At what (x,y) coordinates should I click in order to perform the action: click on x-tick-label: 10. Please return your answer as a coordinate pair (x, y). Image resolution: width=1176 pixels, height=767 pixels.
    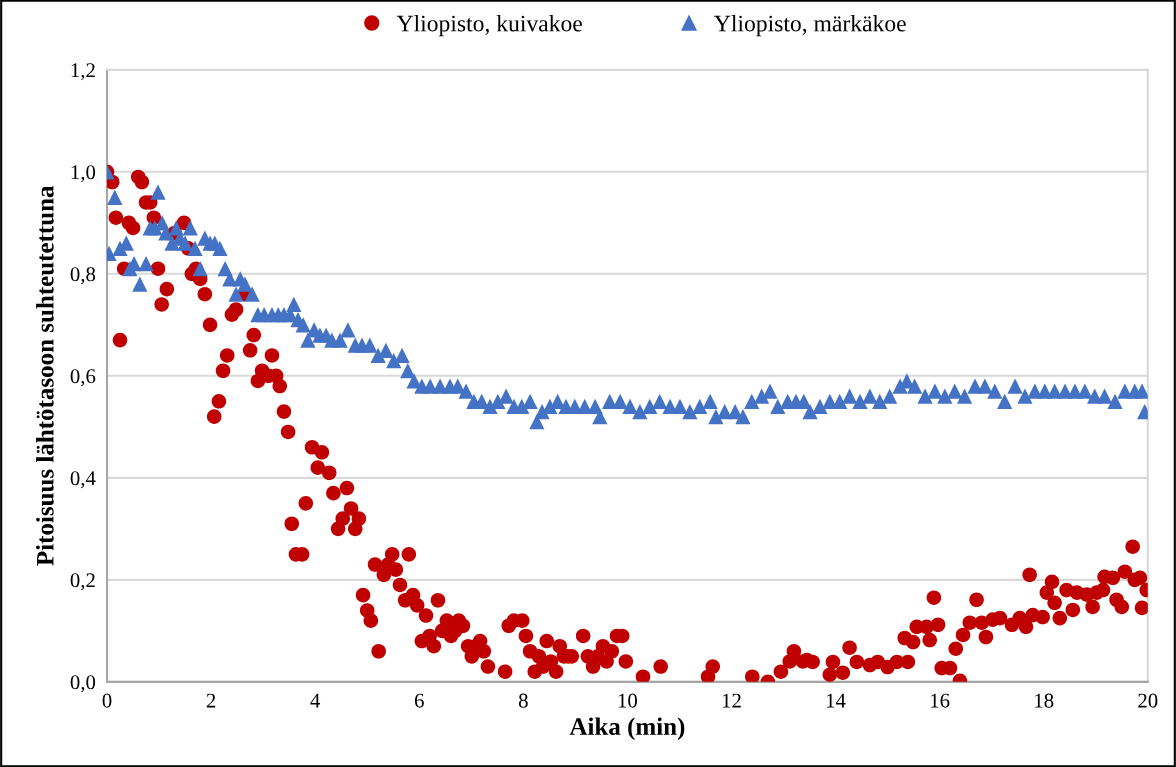
    Looking at the image, I should click on (628, 700).